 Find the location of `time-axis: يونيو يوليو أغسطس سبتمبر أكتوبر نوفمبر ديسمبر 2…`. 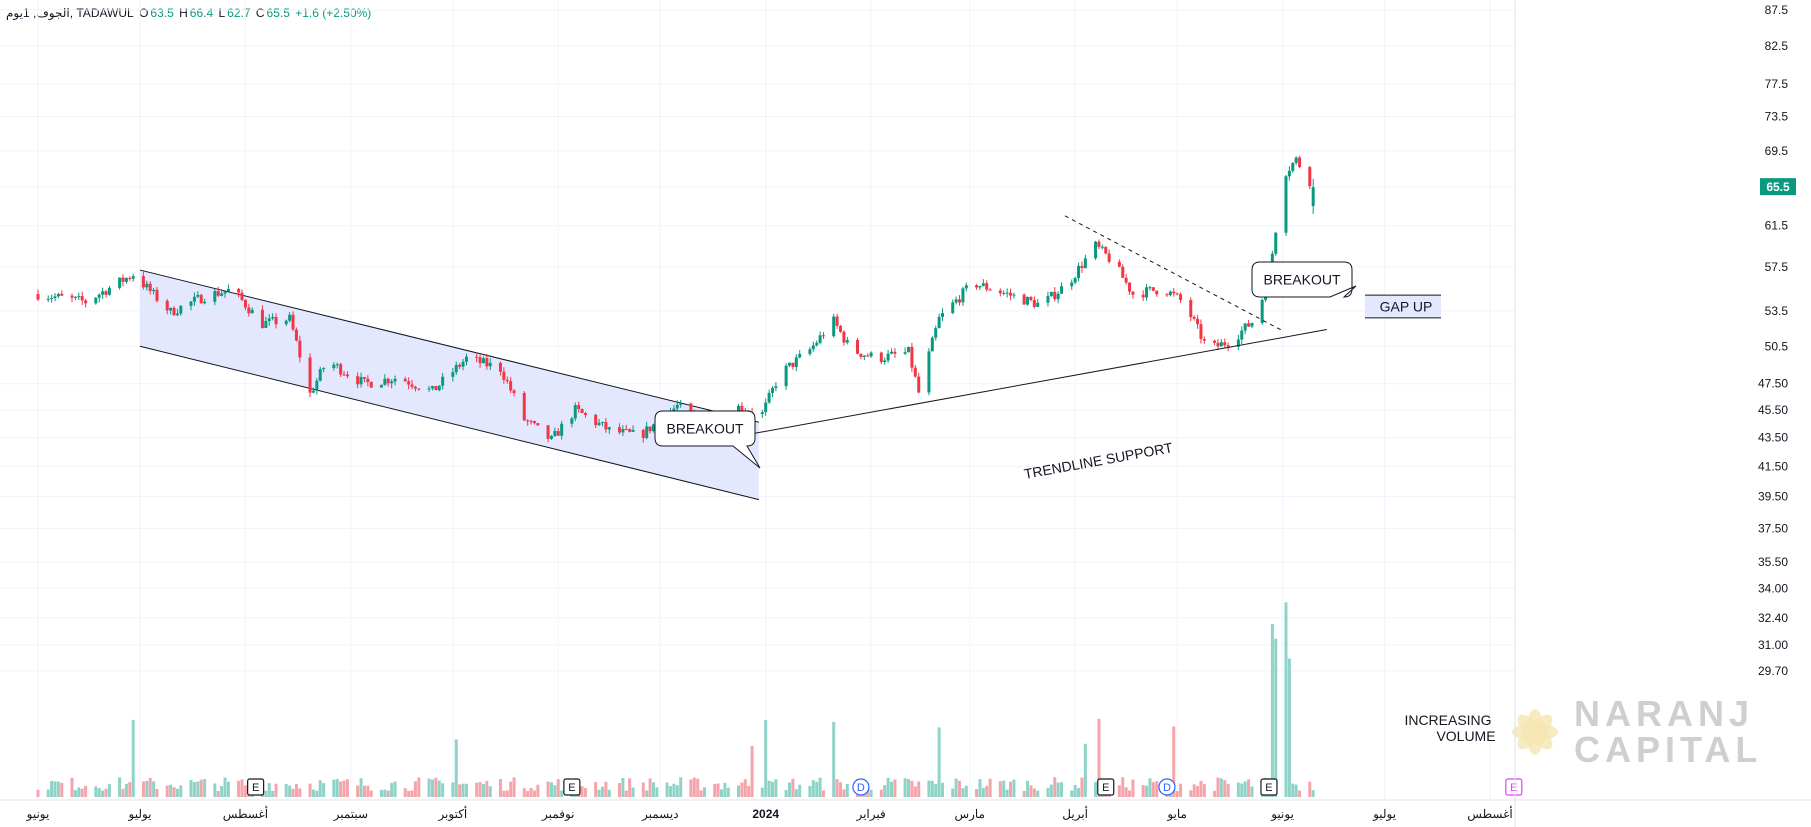

time-axis: يونيو يوليو أغسطس سبتمبر أكتوبر نوفمبر ديسمبر 2… is located at coordinates (905, 810).